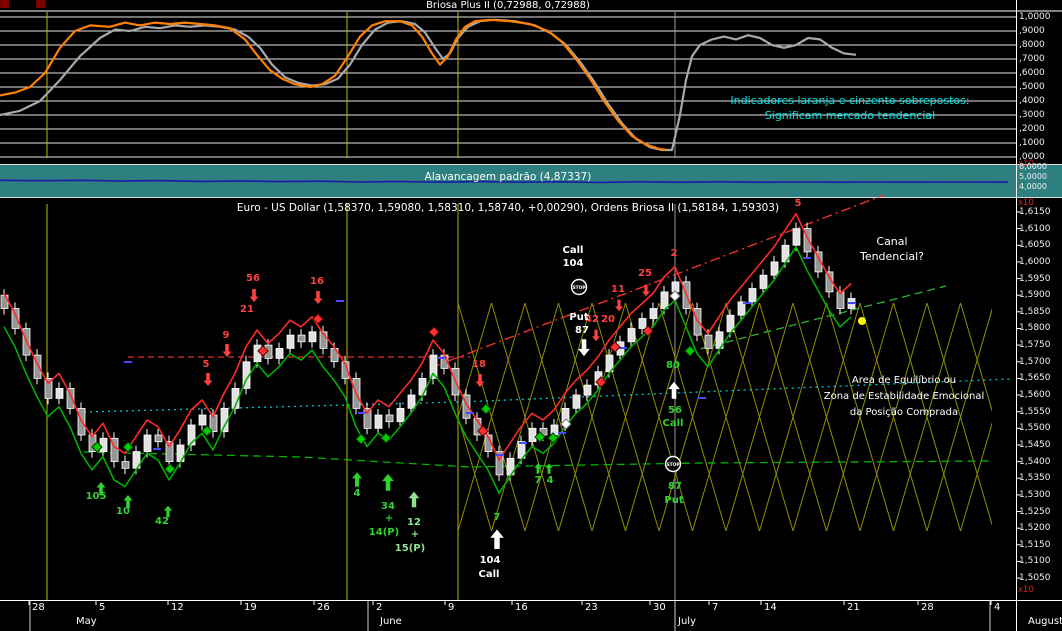 The height and width of the screenshot is (631, 1062). Describe the element at coordinates (414, 522) in the screenshot. I see `signal-label: 12` at that location.